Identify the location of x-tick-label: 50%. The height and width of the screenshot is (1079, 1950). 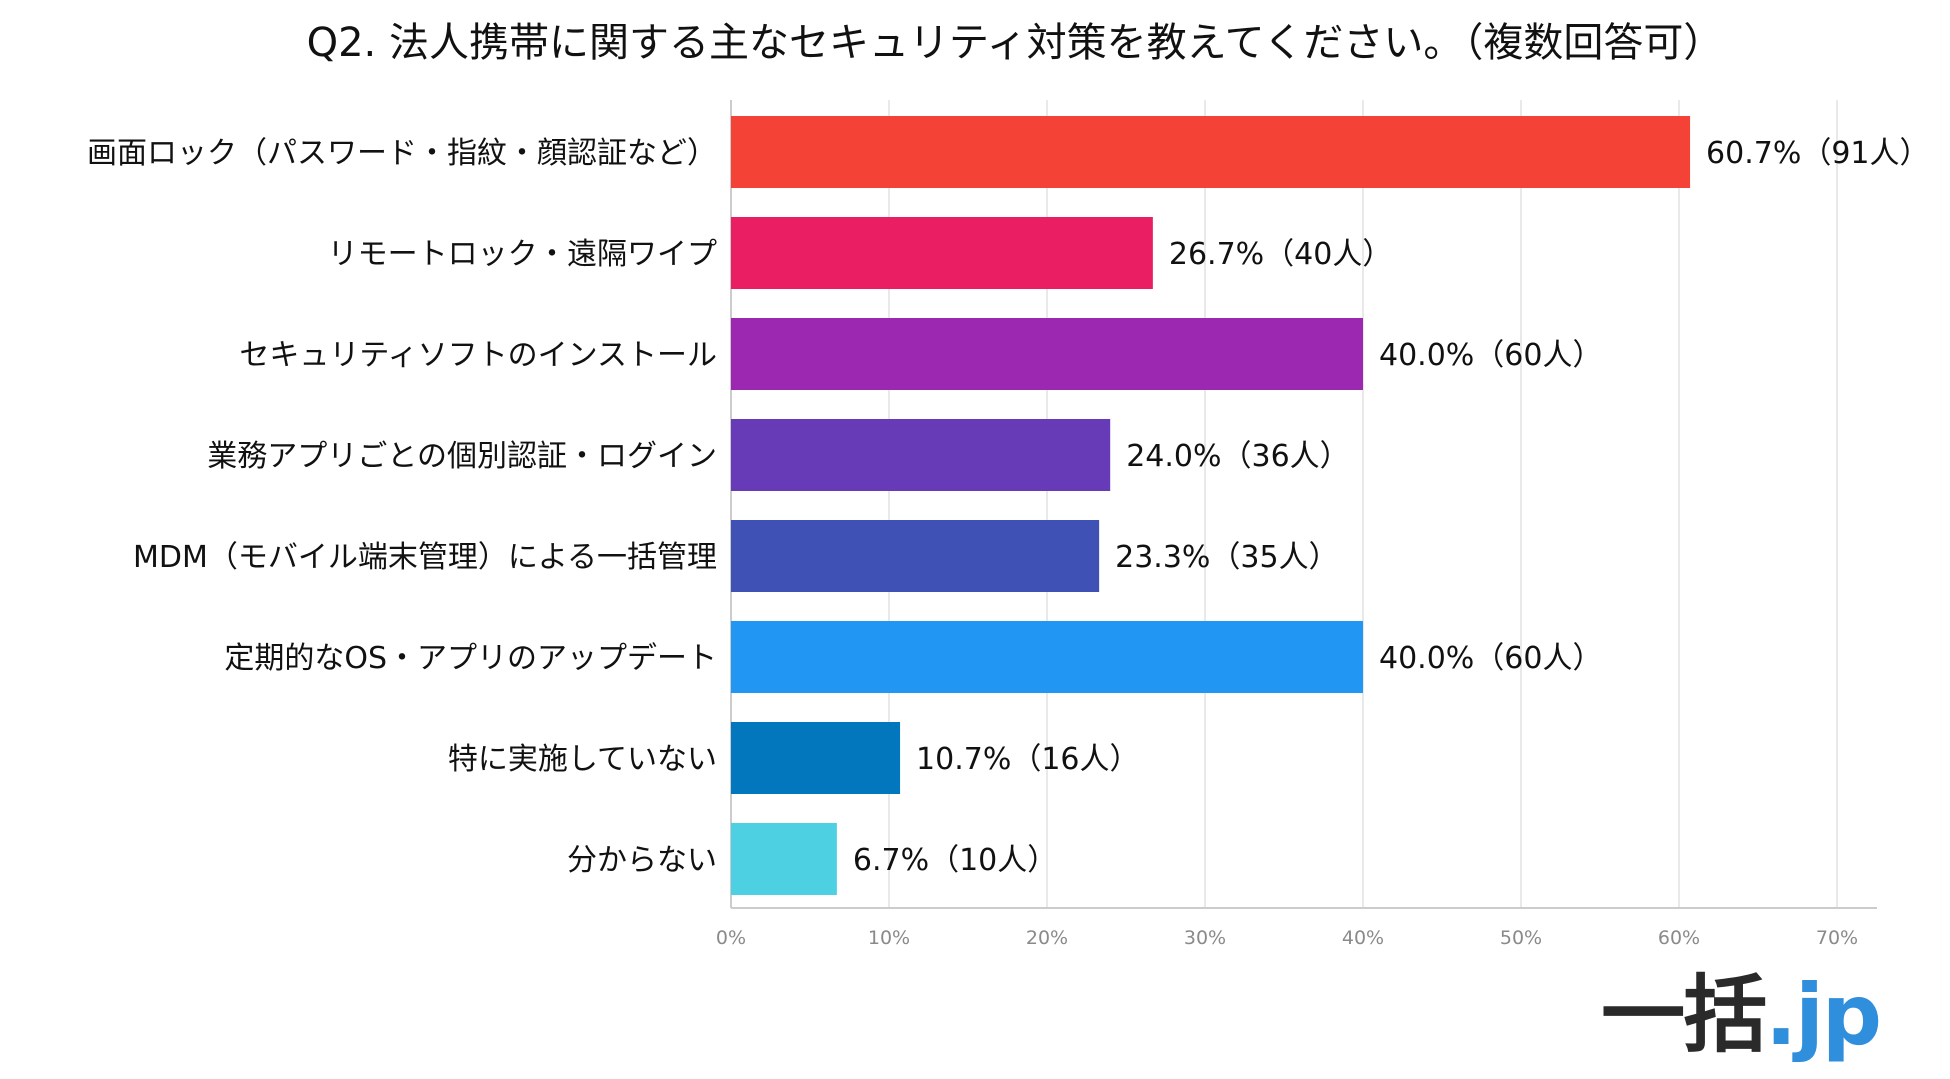
(1521, 938).